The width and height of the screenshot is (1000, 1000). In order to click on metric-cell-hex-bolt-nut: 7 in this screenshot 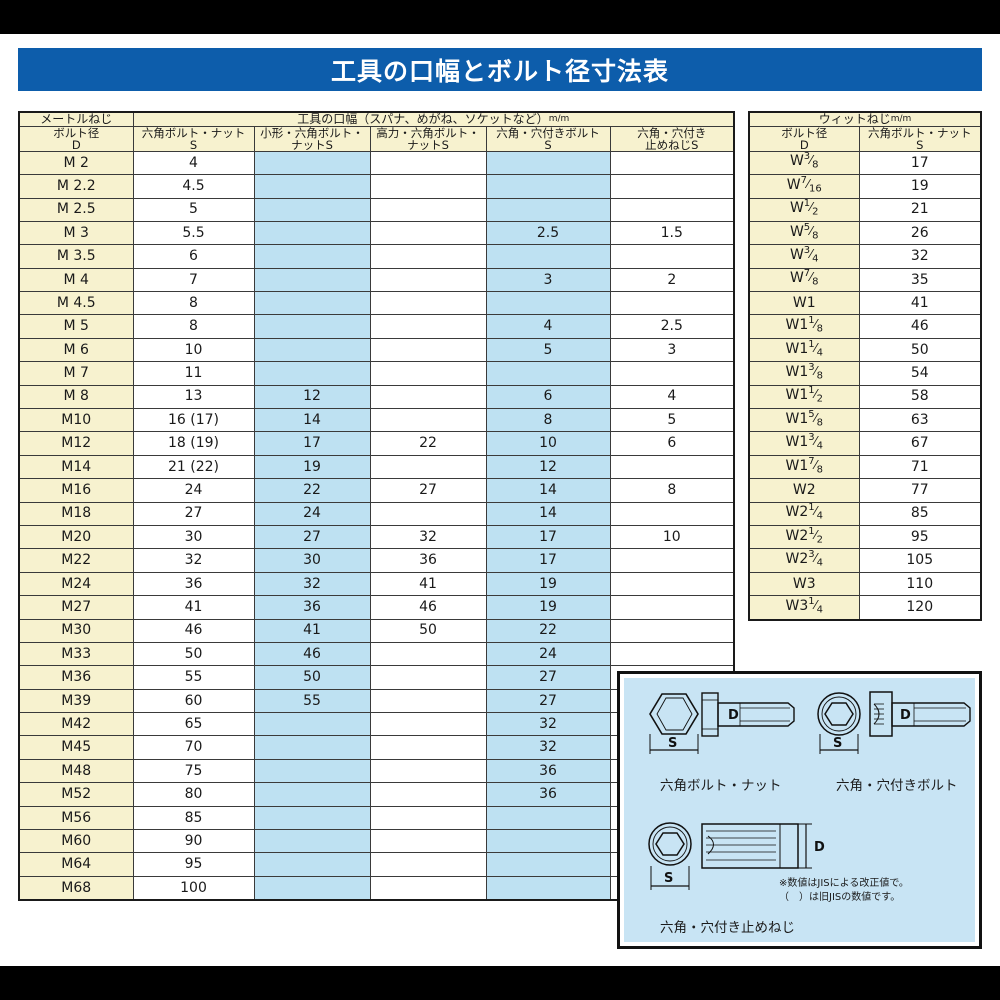, I will do `click(193, 280)`.